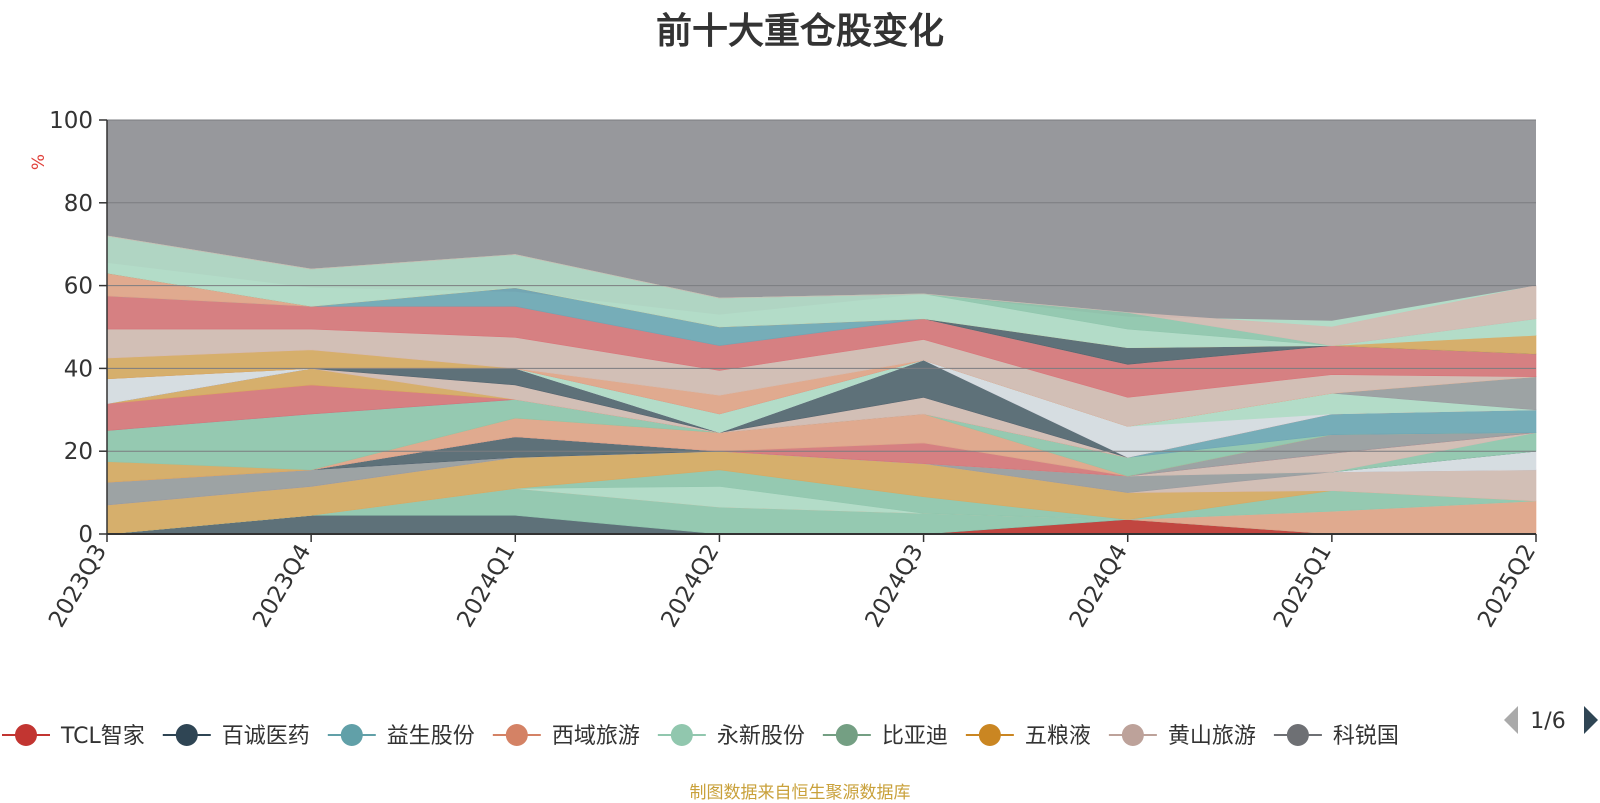 This screenshot has height=803, width=1600. Describe the element at coordinates (78, 586) in the screenshot. I see `x-tick-label: 2023Q3` at that location.